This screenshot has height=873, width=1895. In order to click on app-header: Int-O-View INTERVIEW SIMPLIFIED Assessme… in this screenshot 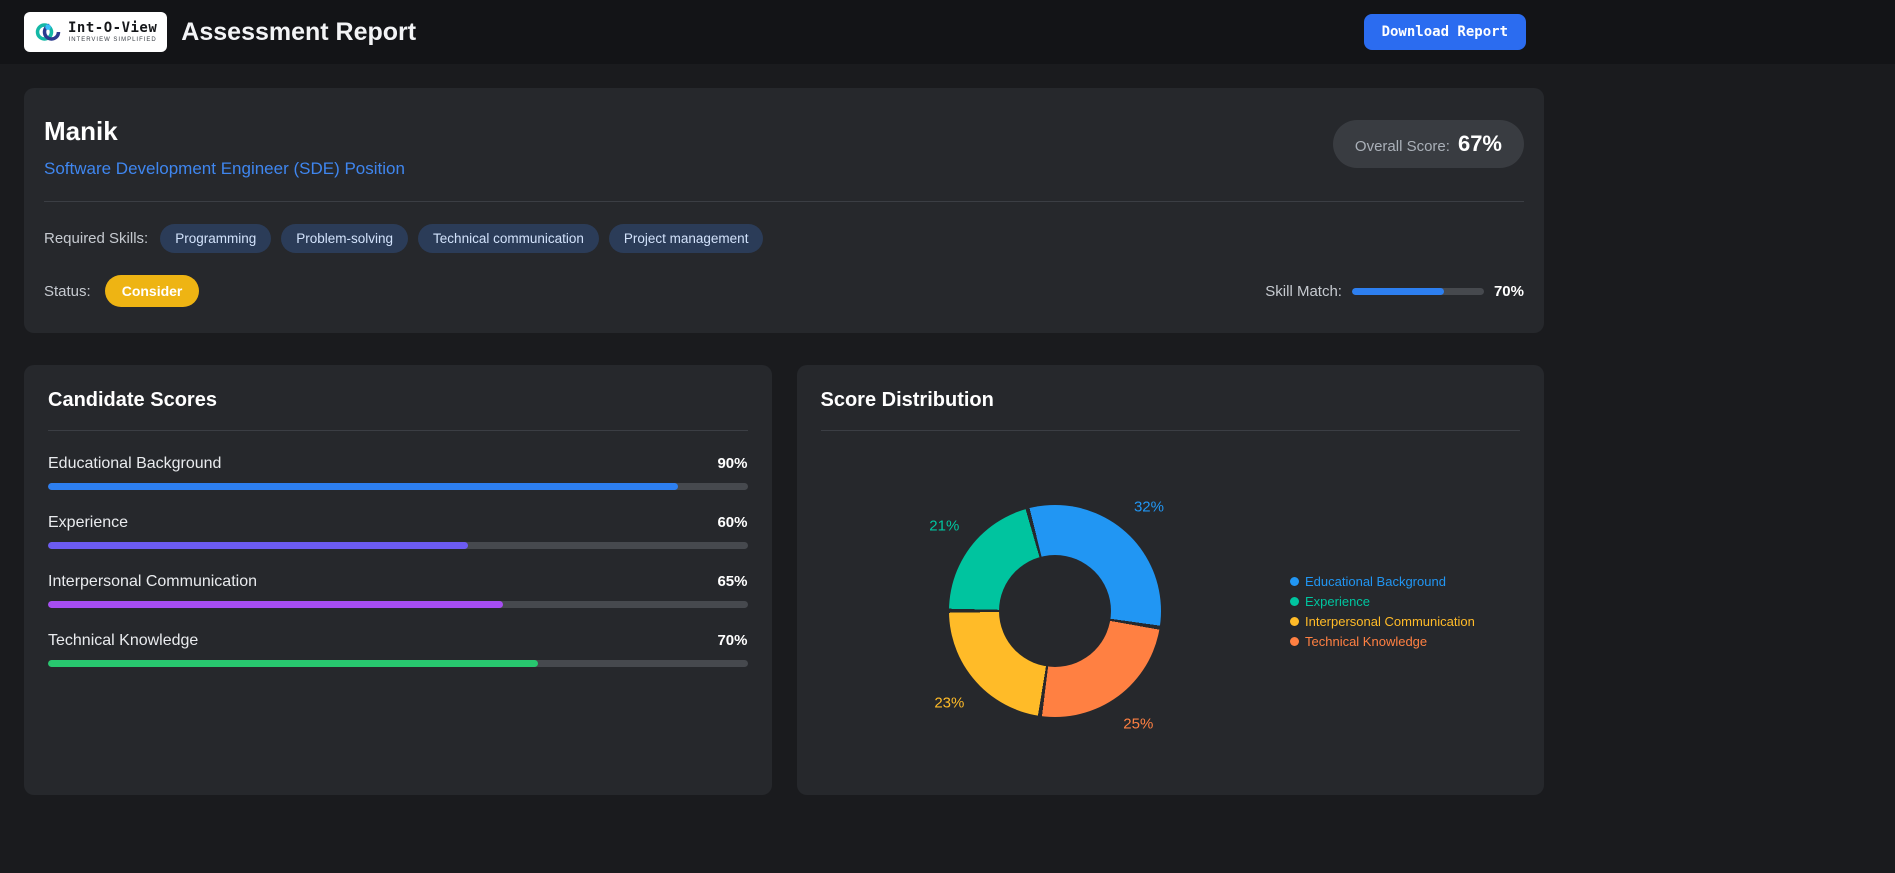, I will do `click(947, 32)`.